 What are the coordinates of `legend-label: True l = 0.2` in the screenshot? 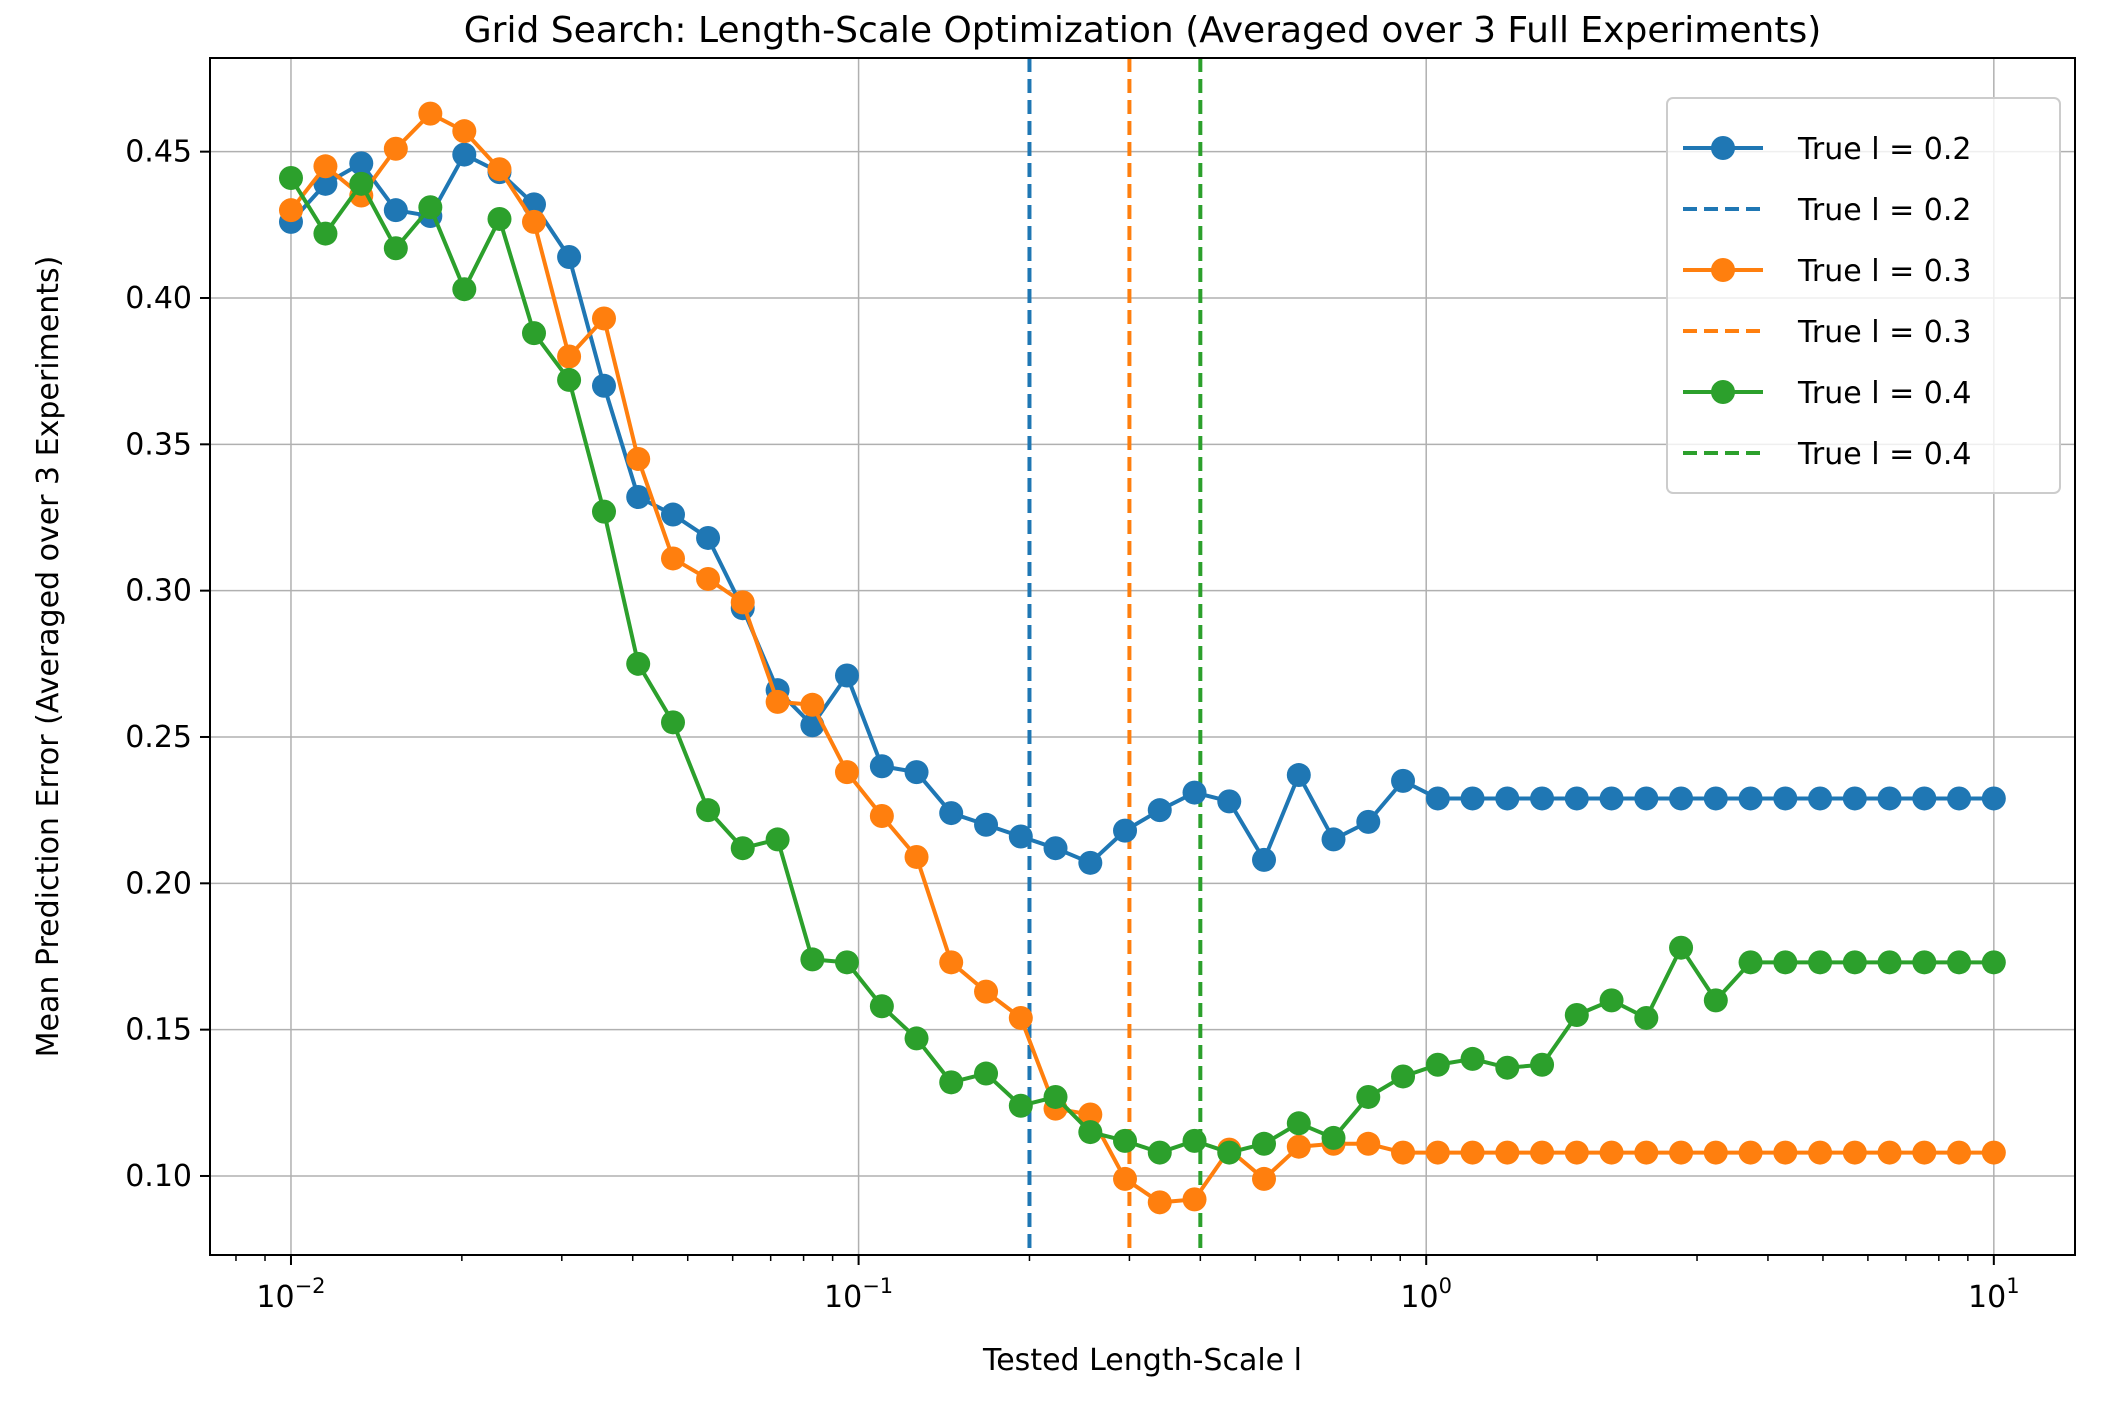 It's located at (1884, 210).